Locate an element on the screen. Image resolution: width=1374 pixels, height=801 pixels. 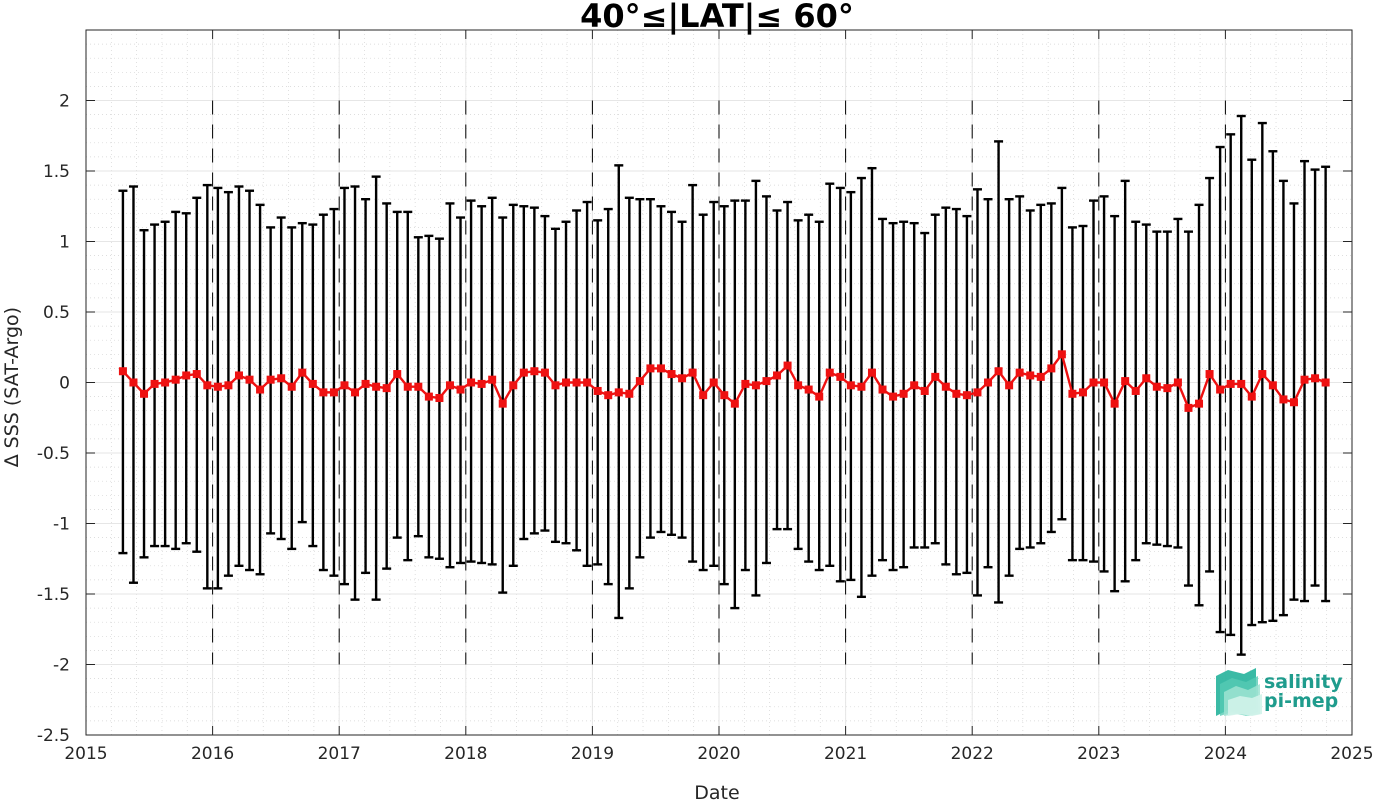
logo-text-line2: pi-mep is located at coordinates (1301, 701).